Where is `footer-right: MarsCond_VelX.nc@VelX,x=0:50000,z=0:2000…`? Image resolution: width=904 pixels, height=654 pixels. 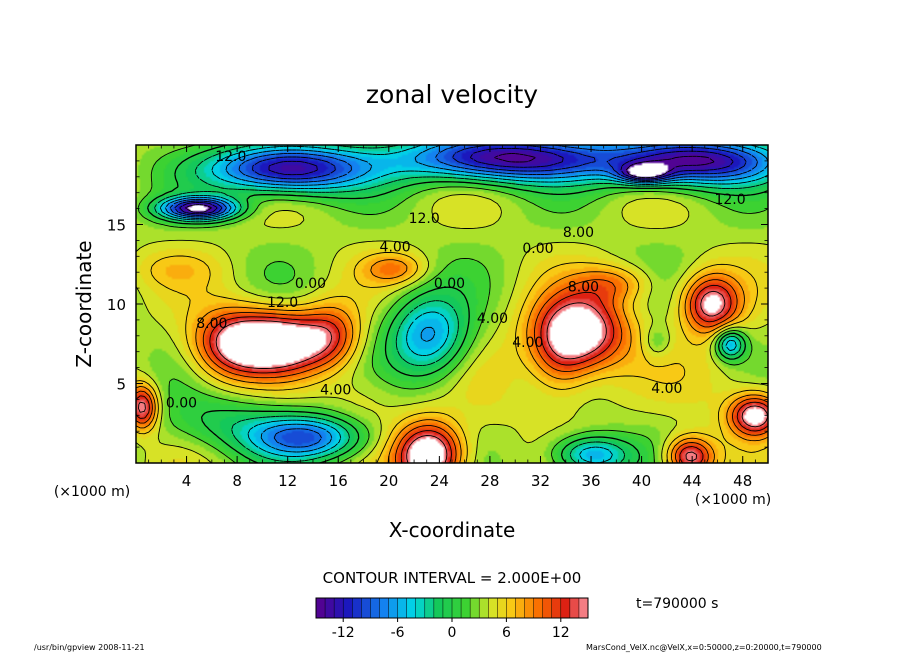 footer-right: MarsCond_VelX.nc@VelX,x=0:50000,z=0:2000… is located at coordinates (704, 647).